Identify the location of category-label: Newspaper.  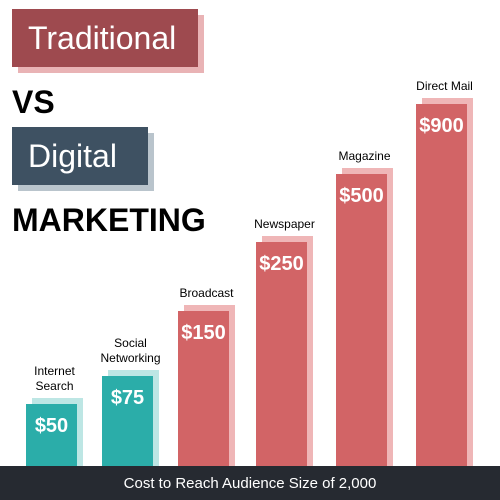
(284, 224).